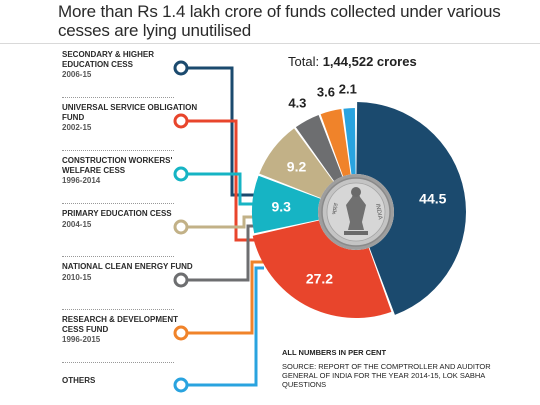 The width and height of the screenshot is (540, 405). I want to click on slice-value-label: 9.3, so click(281, 206).